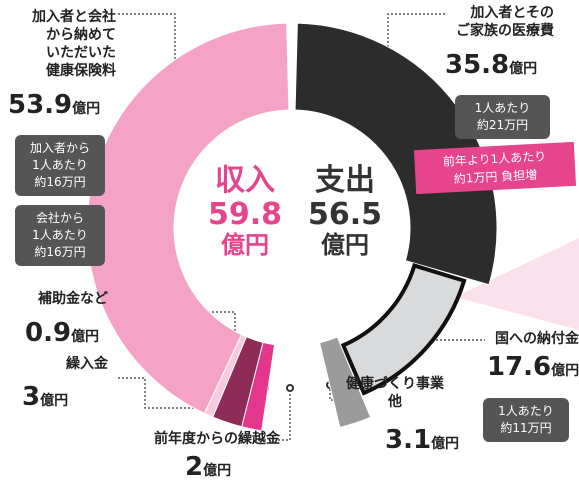  Describe the element at coordinates (477, 65) in the screenshot. I see `value: 35.8` at that location.